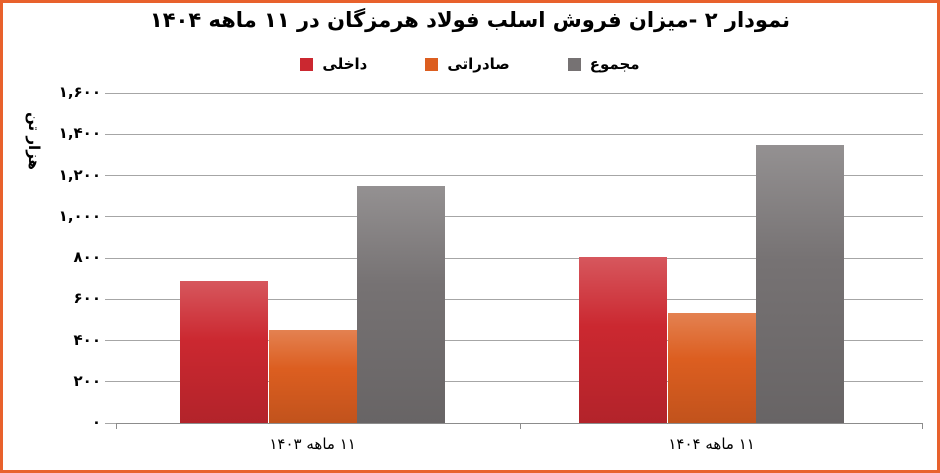 This screenshot has height=473, width=940. I want to click on legend-label-domestic: داخلی, so click(345, 64).